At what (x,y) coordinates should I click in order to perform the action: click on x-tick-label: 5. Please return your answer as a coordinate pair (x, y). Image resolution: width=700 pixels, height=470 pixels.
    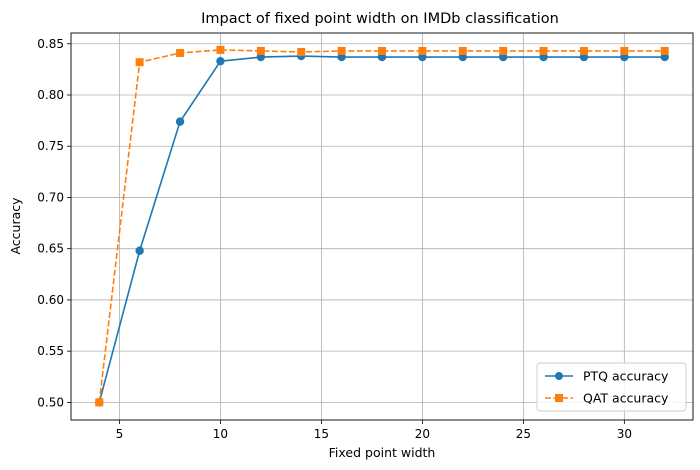
    Looking at the image, I should click on (120, 434).